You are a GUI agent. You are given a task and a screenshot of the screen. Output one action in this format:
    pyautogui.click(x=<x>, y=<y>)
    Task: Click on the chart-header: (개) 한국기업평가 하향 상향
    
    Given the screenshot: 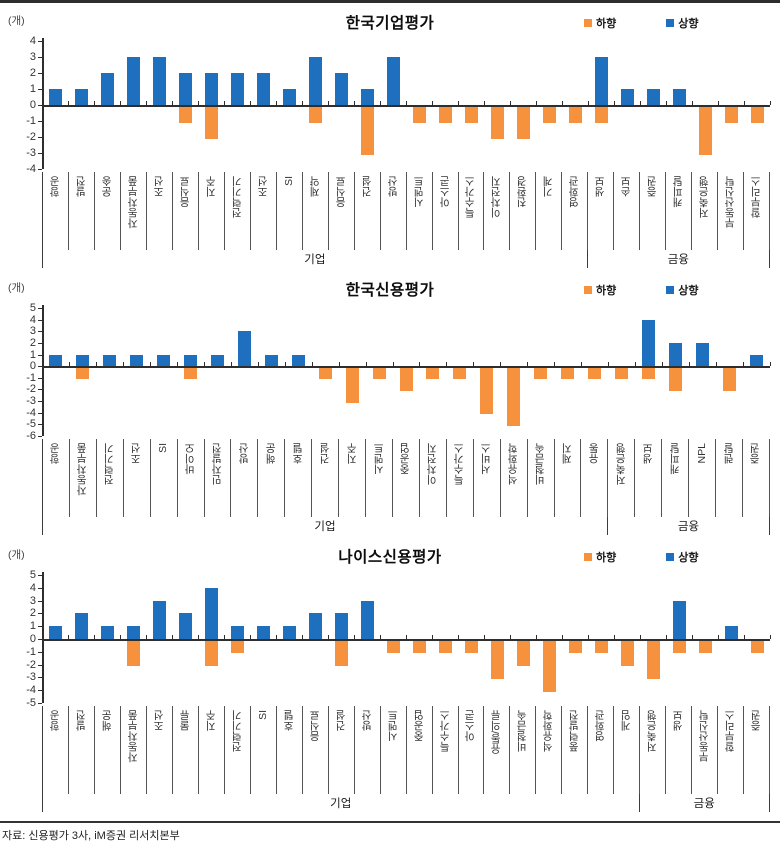 What is the action you would take?
    pyautogui.click(x=390, y=22)
    